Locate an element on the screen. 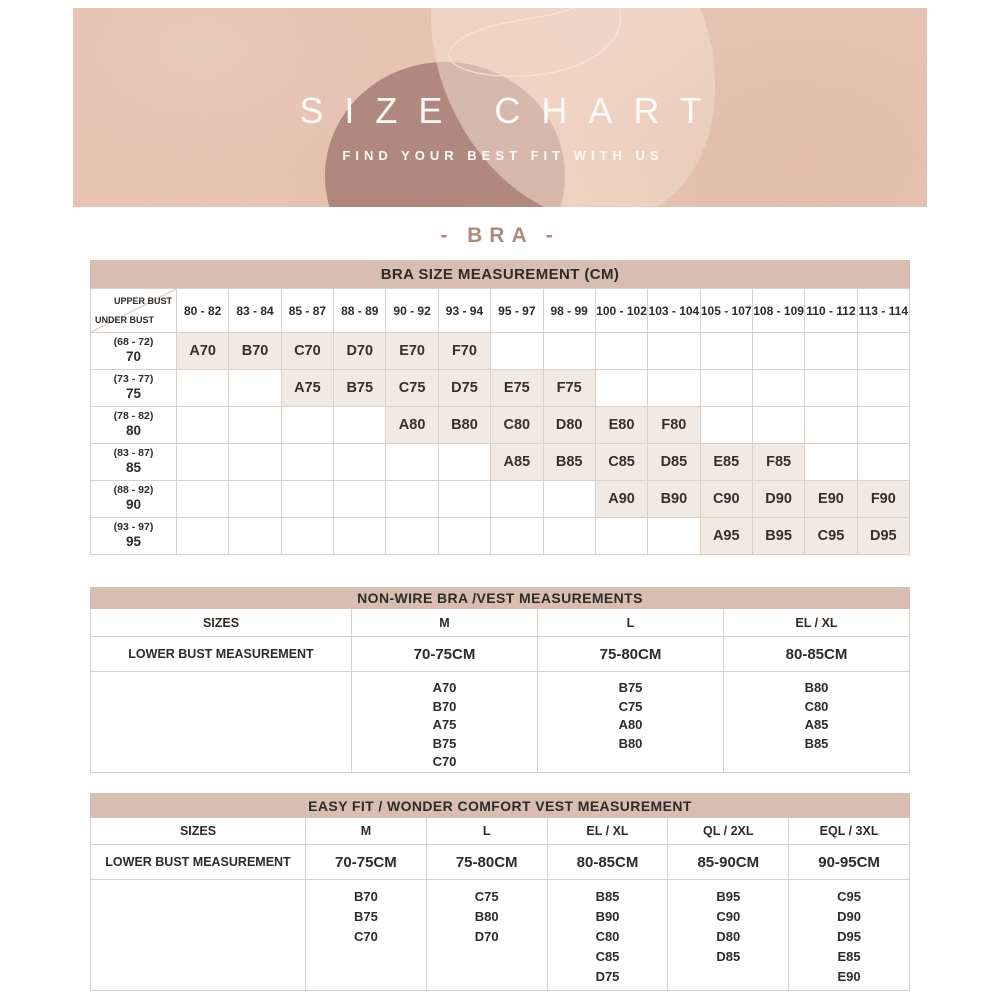 This screenshot has width=1000, height=1000. bra-size-cell: B80 is located at coordinates (465, 425).